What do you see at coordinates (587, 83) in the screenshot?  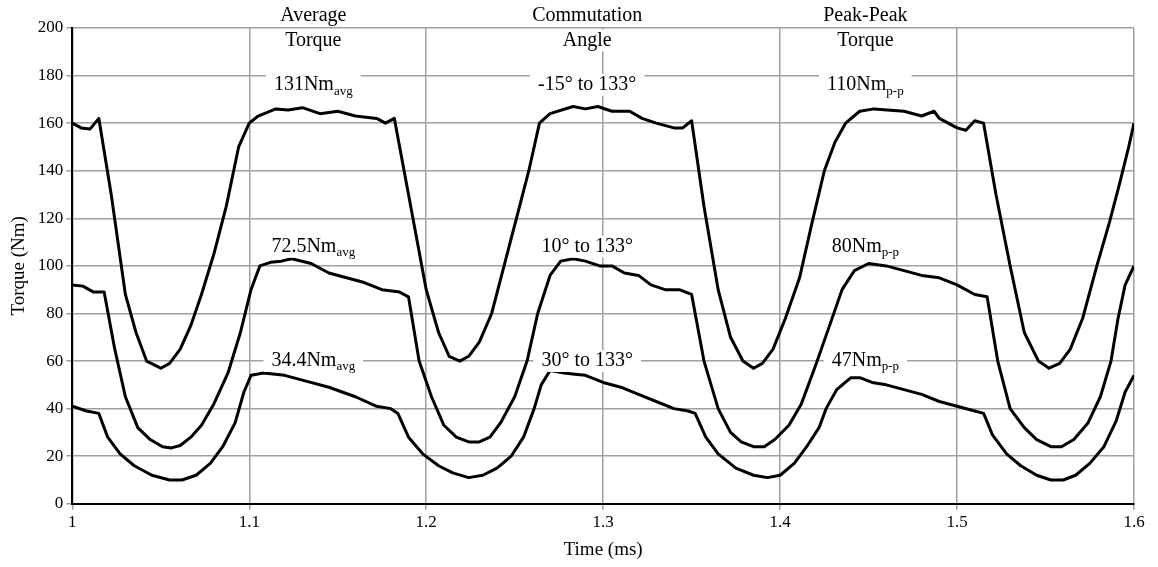 I see `annotation: -15° to 133°` at bounding box center [587, 83].